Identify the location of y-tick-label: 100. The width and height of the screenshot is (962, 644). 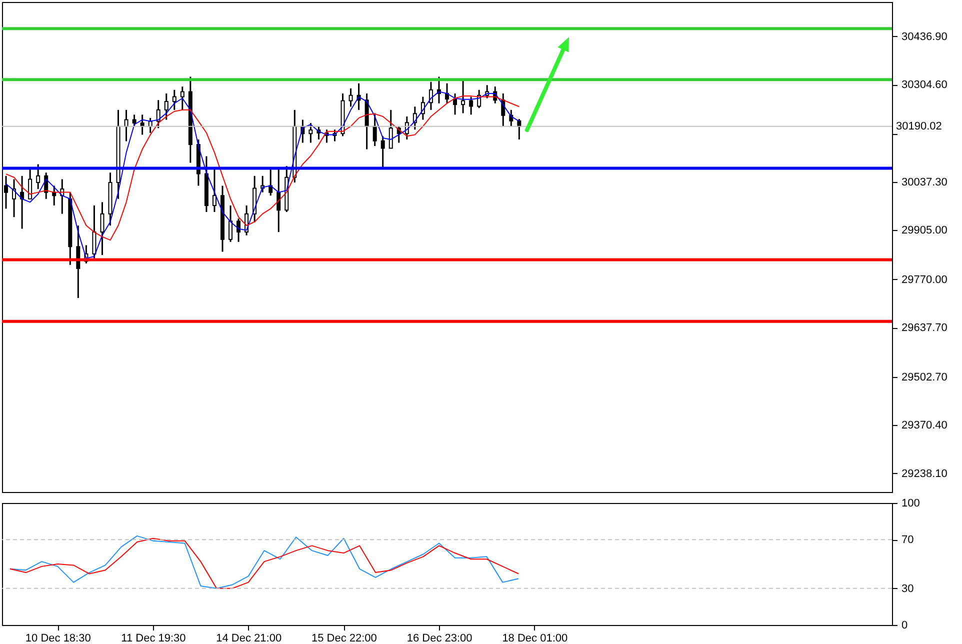
(911, 504).